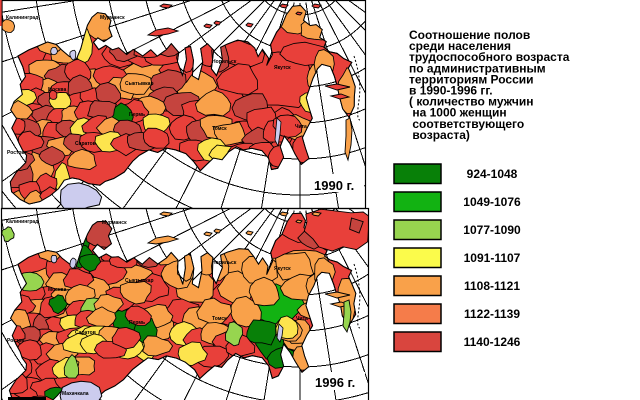 The width and height of the screenshot is (640, 400). Describe the element at coordinates (492, 174) in the screenshot. I see `svg-text: 924-1048` at that location.